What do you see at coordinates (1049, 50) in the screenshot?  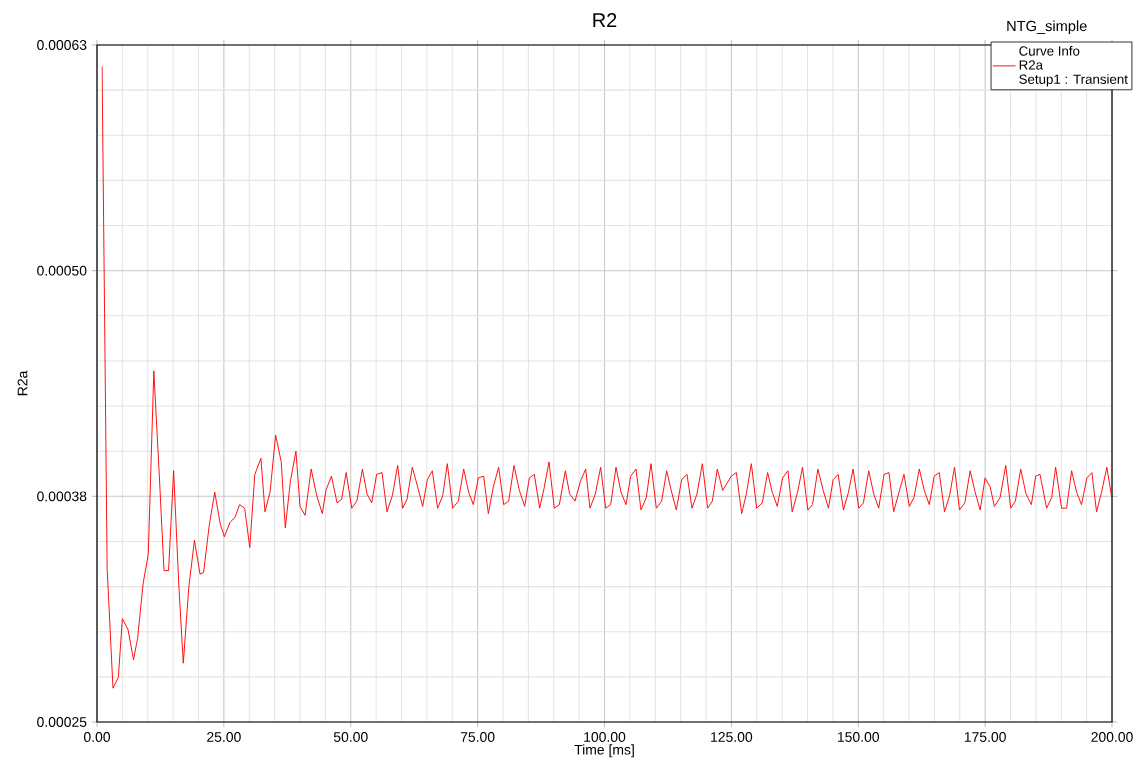 I see `legend-title: Curve Info` at bounding box center [1049, 50].